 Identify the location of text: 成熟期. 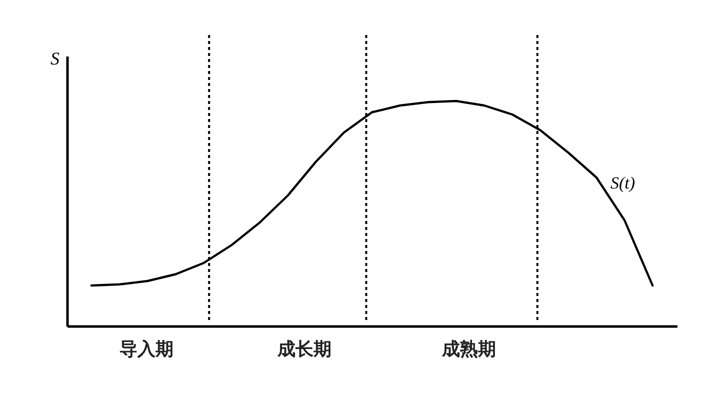
(468, 349).